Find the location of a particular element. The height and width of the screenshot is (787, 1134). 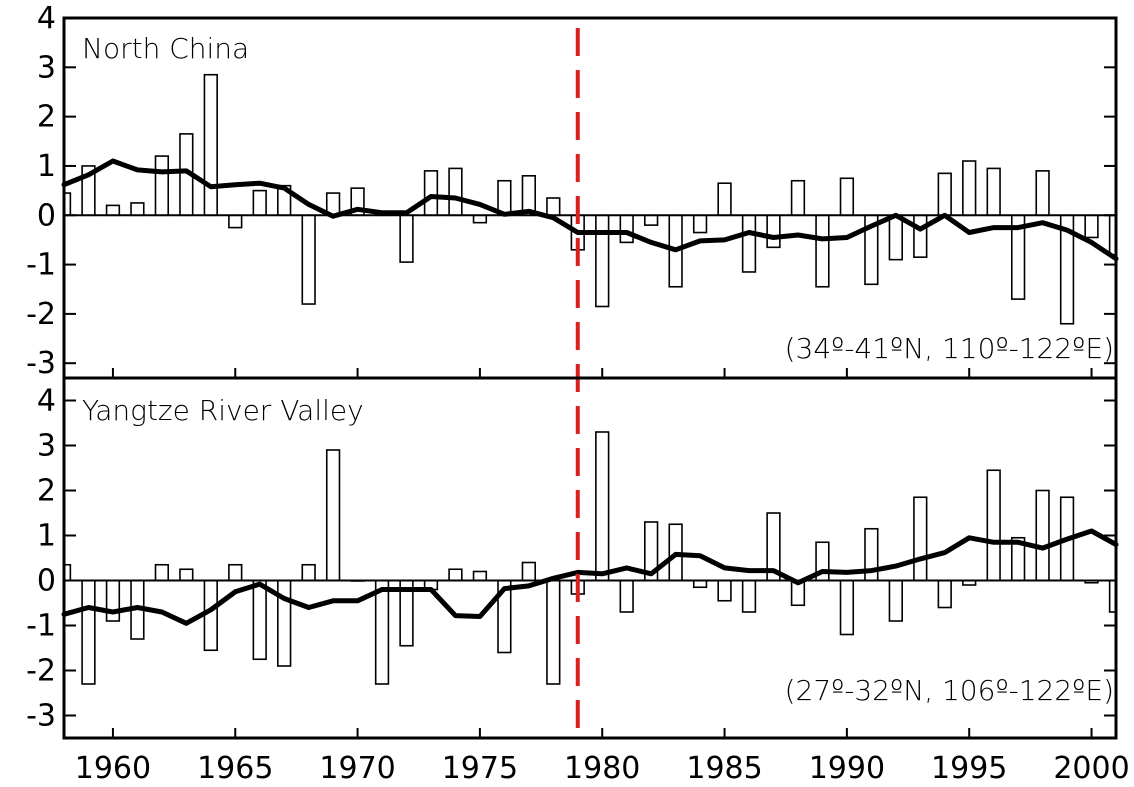

bar-1982 is located at coordinates (651, 220).